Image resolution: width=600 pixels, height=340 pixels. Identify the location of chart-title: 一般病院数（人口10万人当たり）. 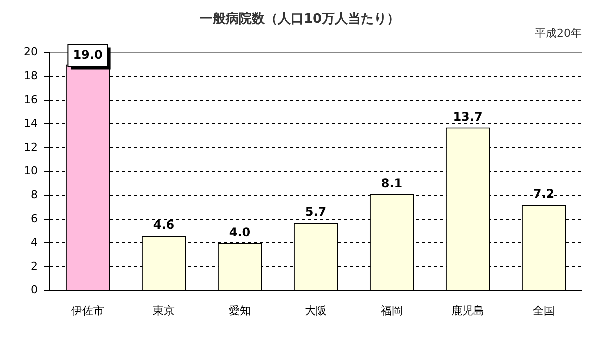
(300, 19).